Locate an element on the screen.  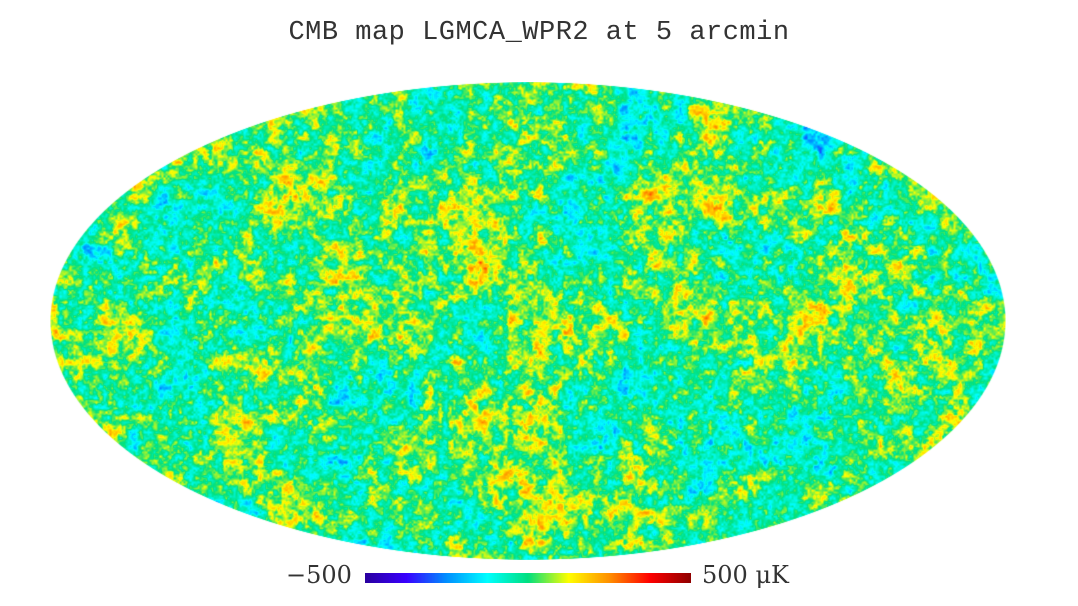
colorbar-max-label: 500 μK is located at coordinates (745, 575).